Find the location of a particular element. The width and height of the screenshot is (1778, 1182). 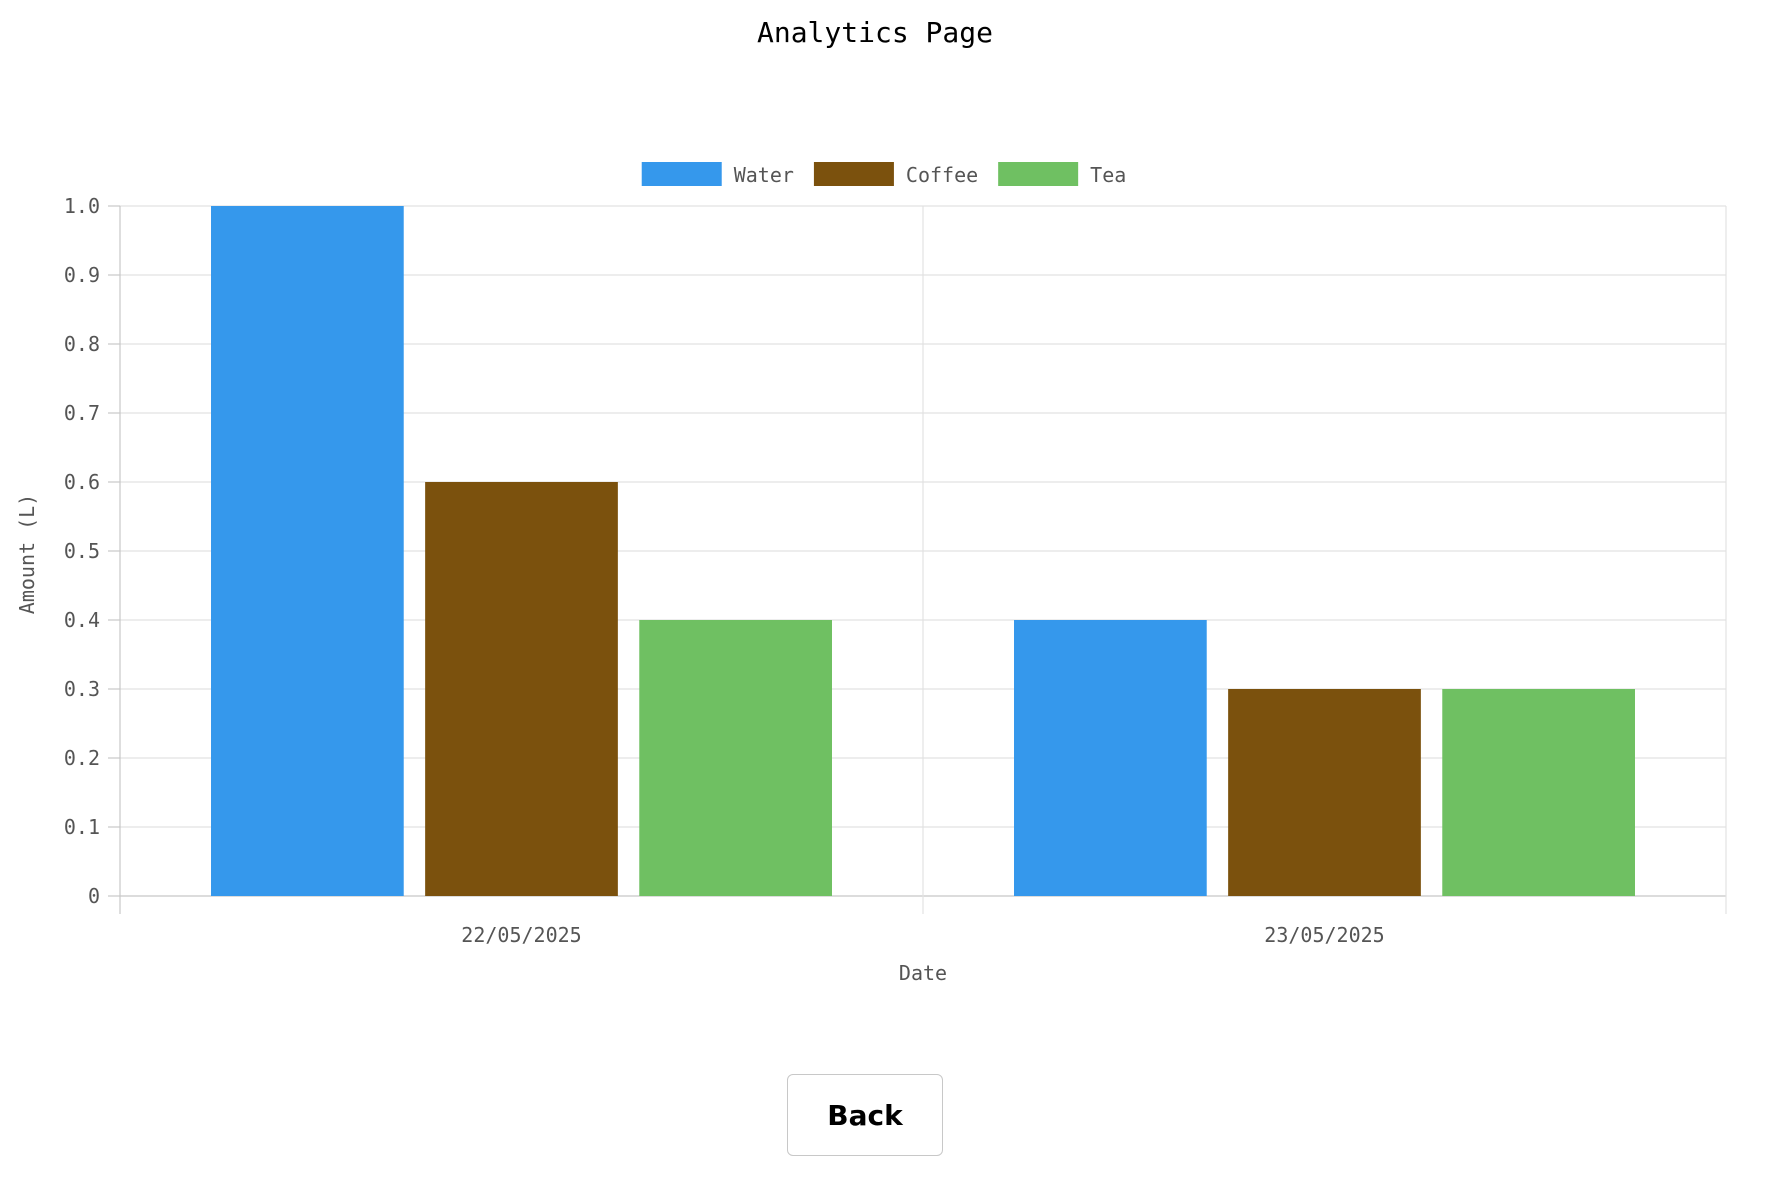

y-tick-label: 0.9 is located at coordinates (82, 275).